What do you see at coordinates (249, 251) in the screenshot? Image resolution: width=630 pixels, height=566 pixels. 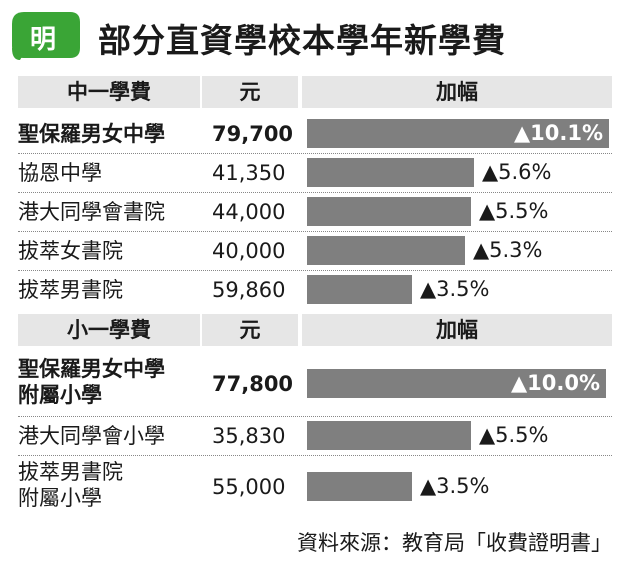 I see `fee-value: 40,000` at bounding box center [249, 251].